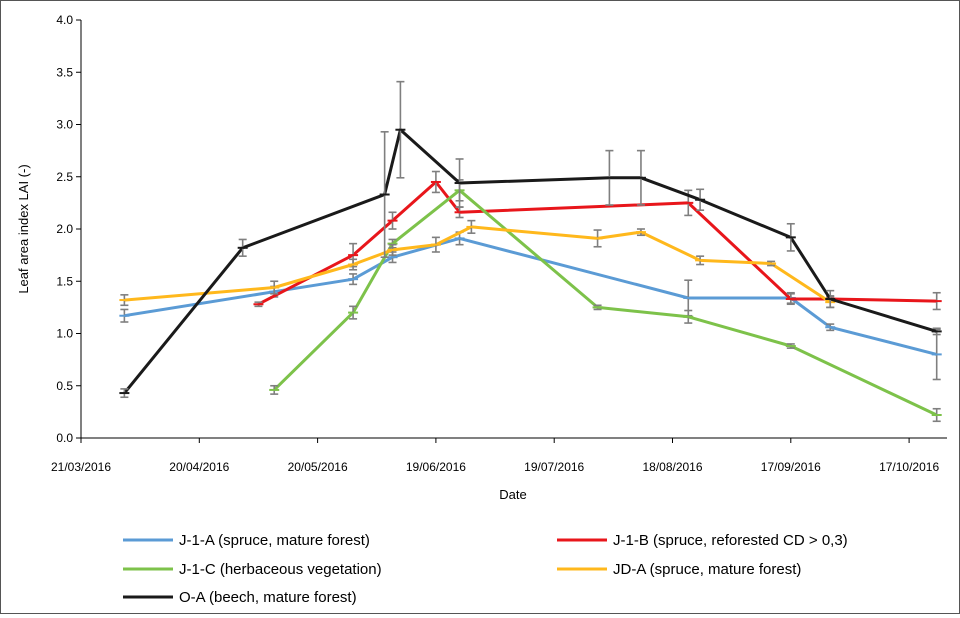 Image resolution: width=960 pixels, height=618 pixels. What do you see at coordinates (64, 125) in the screenshot?
I see `y-tick-label: 3.0` at bounding box center [64, 125].